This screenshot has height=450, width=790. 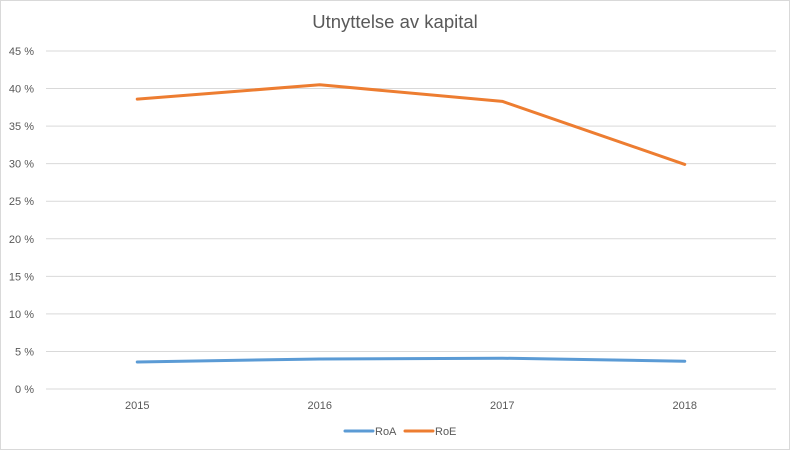 I want to click on y-tick-label: 35 %, so click(x=21, y=127).